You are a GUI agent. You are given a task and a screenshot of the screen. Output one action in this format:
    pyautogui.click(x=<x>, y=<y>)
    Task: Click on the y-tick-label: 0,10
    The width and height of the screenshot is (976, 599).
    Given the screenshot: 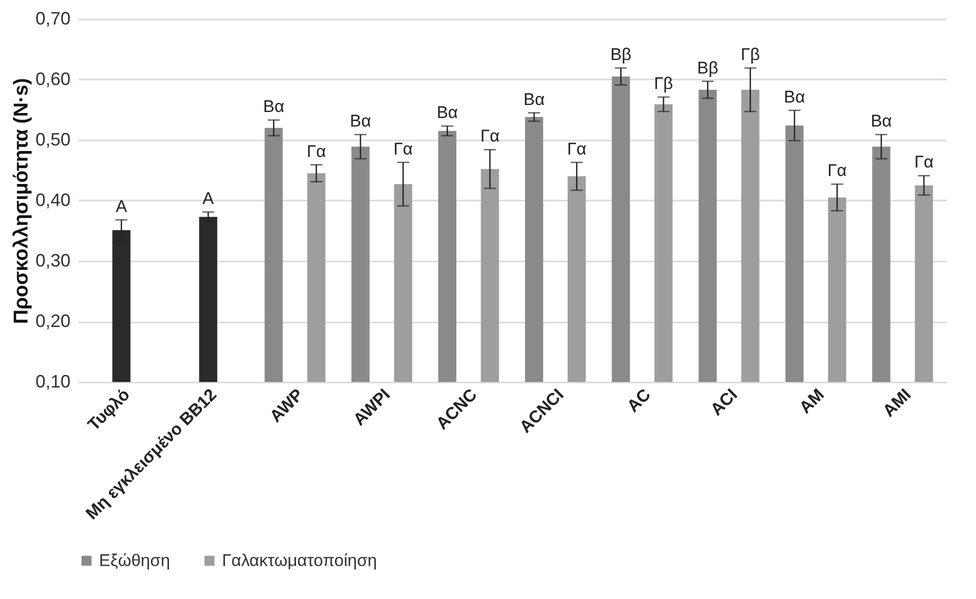 What is the action you would take?
    pyautogui.click(x=52, y=382)
    